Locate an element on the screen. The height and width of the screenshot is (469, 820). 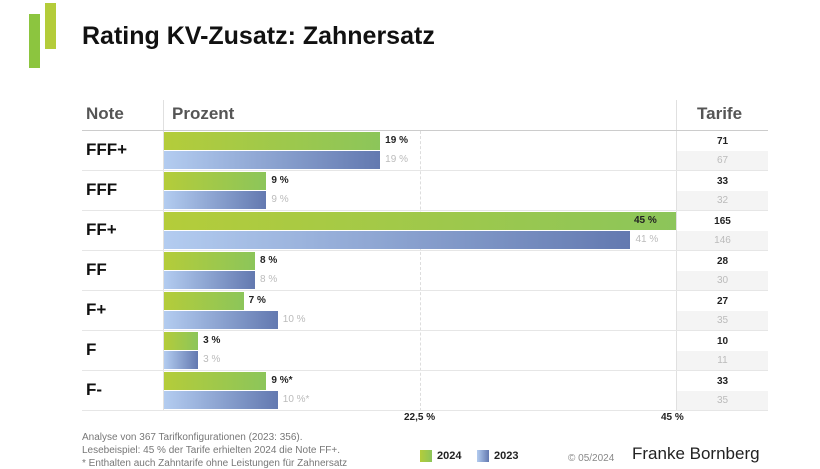
copyright: © 05/2024 is located at coordinates (591, 458).